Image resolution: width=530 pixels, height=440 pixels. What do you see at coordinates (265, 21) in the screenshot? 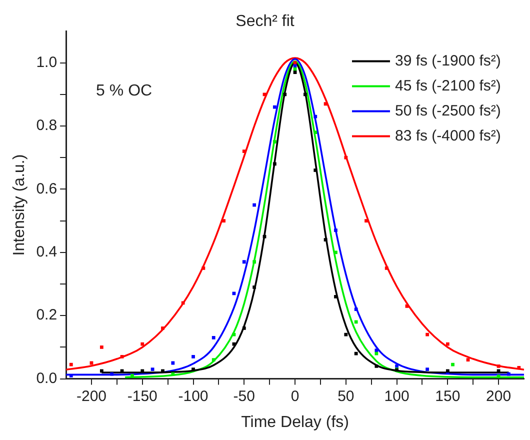
I see `chart-title: Sech² fit` at bounding box center [265, 21].